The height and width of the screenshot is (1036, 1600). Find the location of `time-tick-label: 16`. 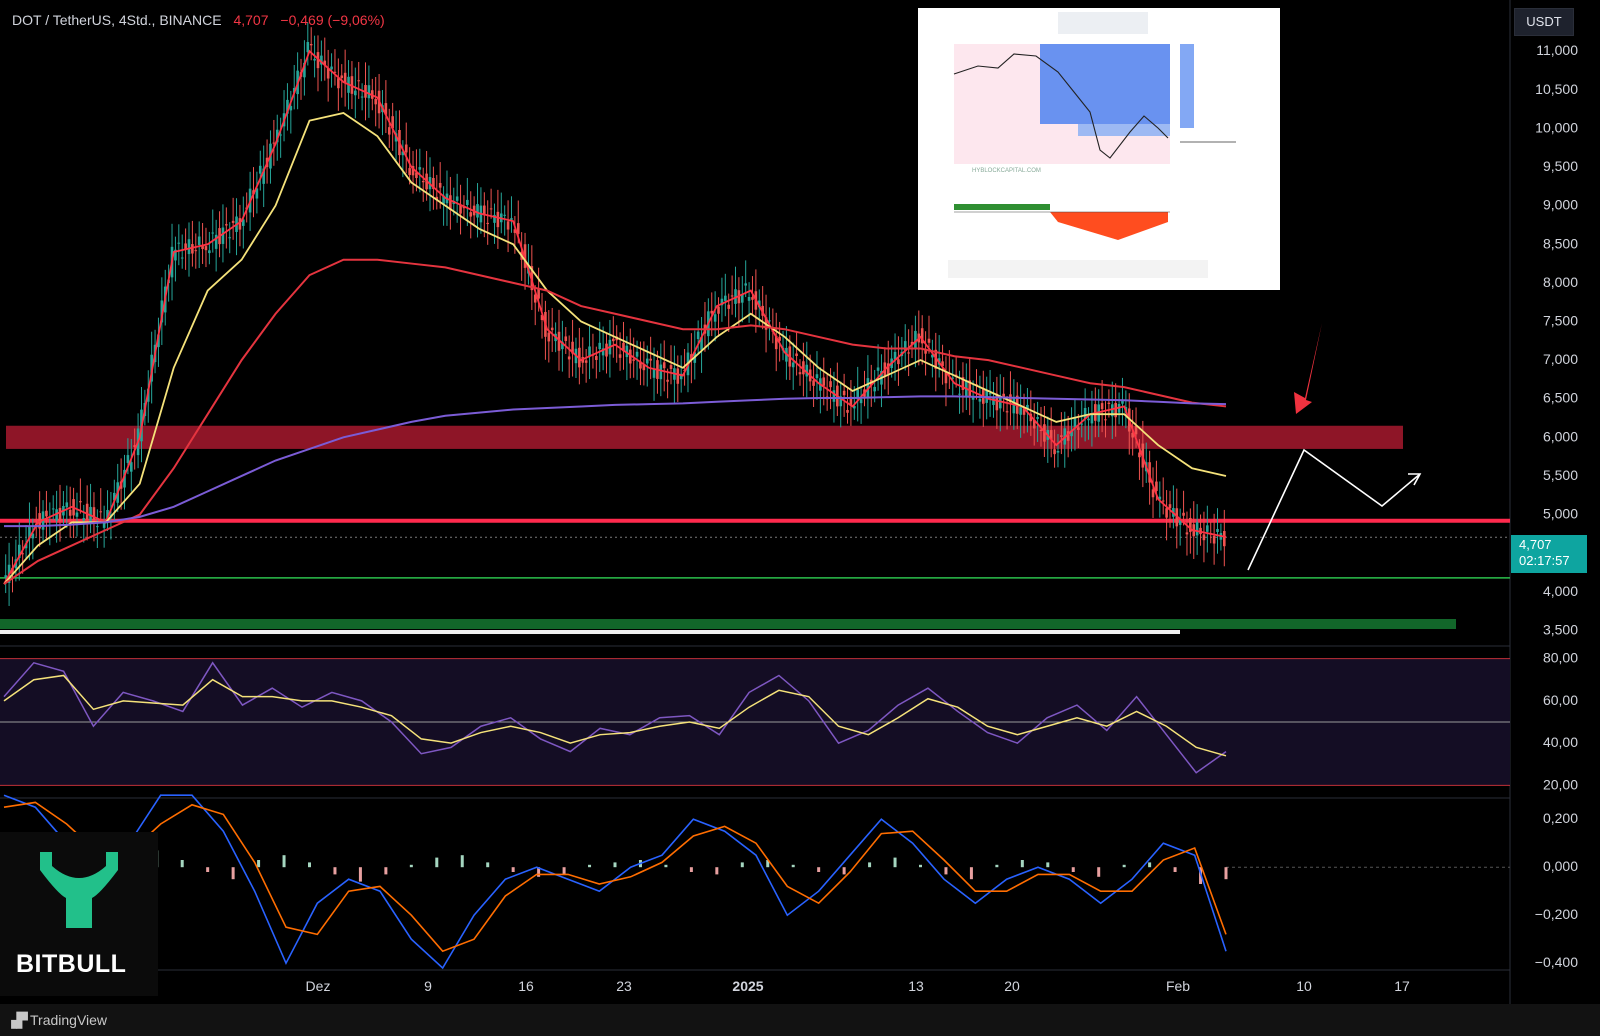

time-tick-label: 16 is located at coordinates (526, 986).